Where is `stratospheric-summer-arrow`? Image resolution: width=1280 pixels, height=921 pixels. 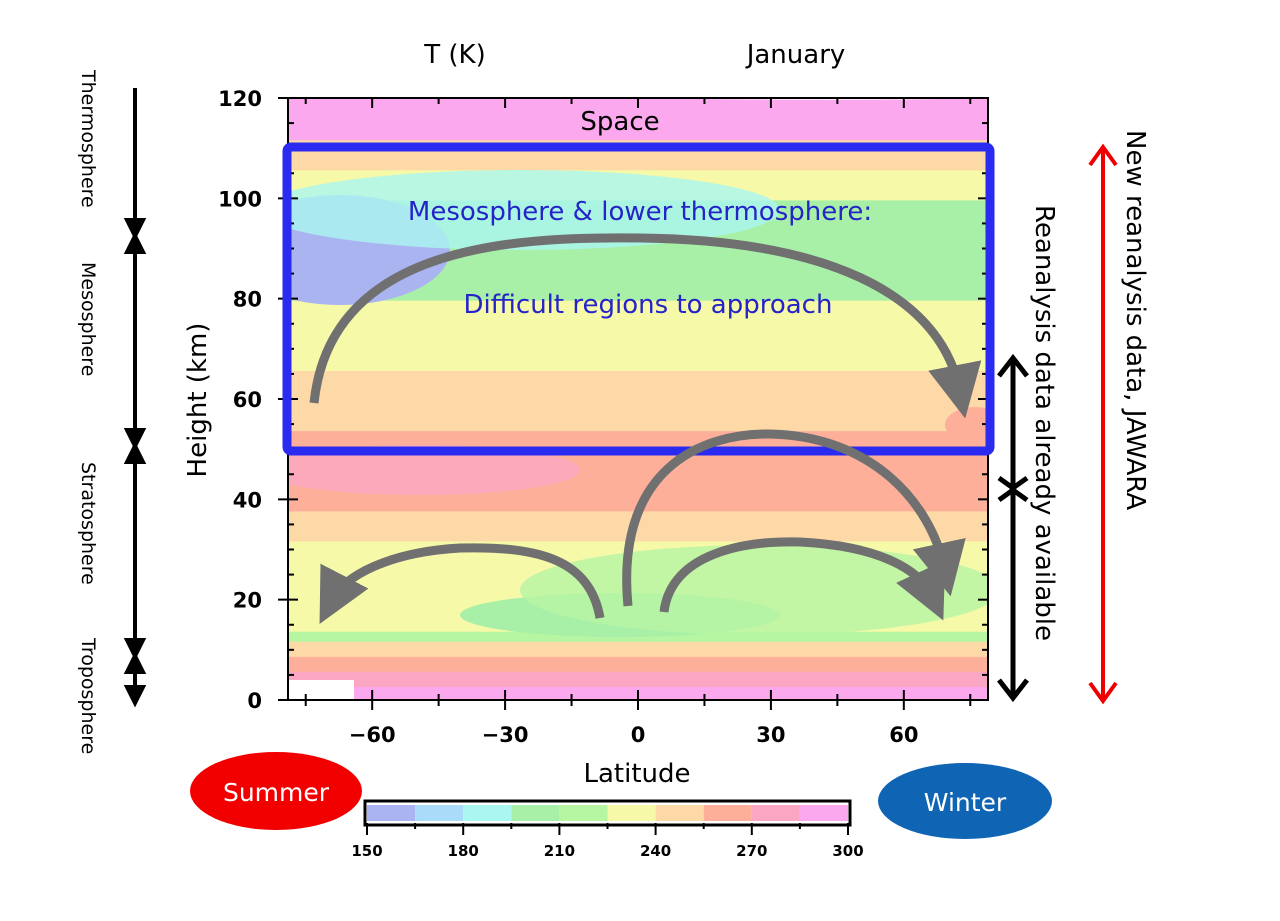 stratospheric-summer-arrow is located at coordinates (462, 583).